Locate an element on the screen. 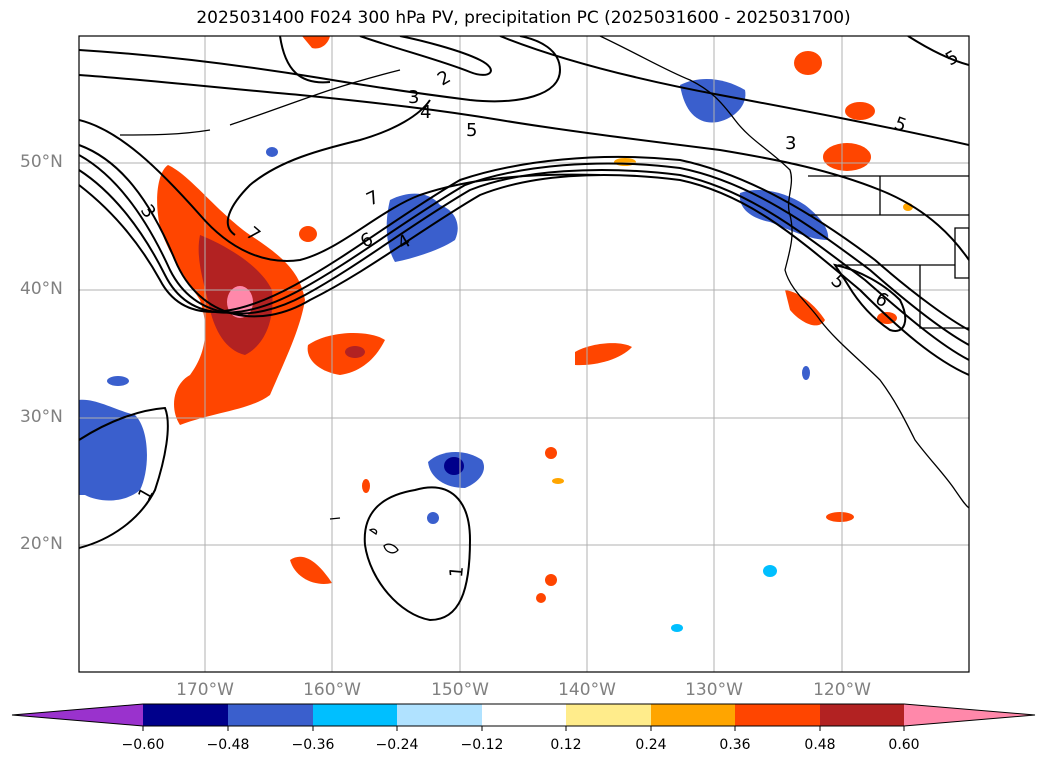 Image resolution: width=1047 pixels, height=765 pixels. colorbar-tick-label: 0.60 is located at coordinates (904, 745).